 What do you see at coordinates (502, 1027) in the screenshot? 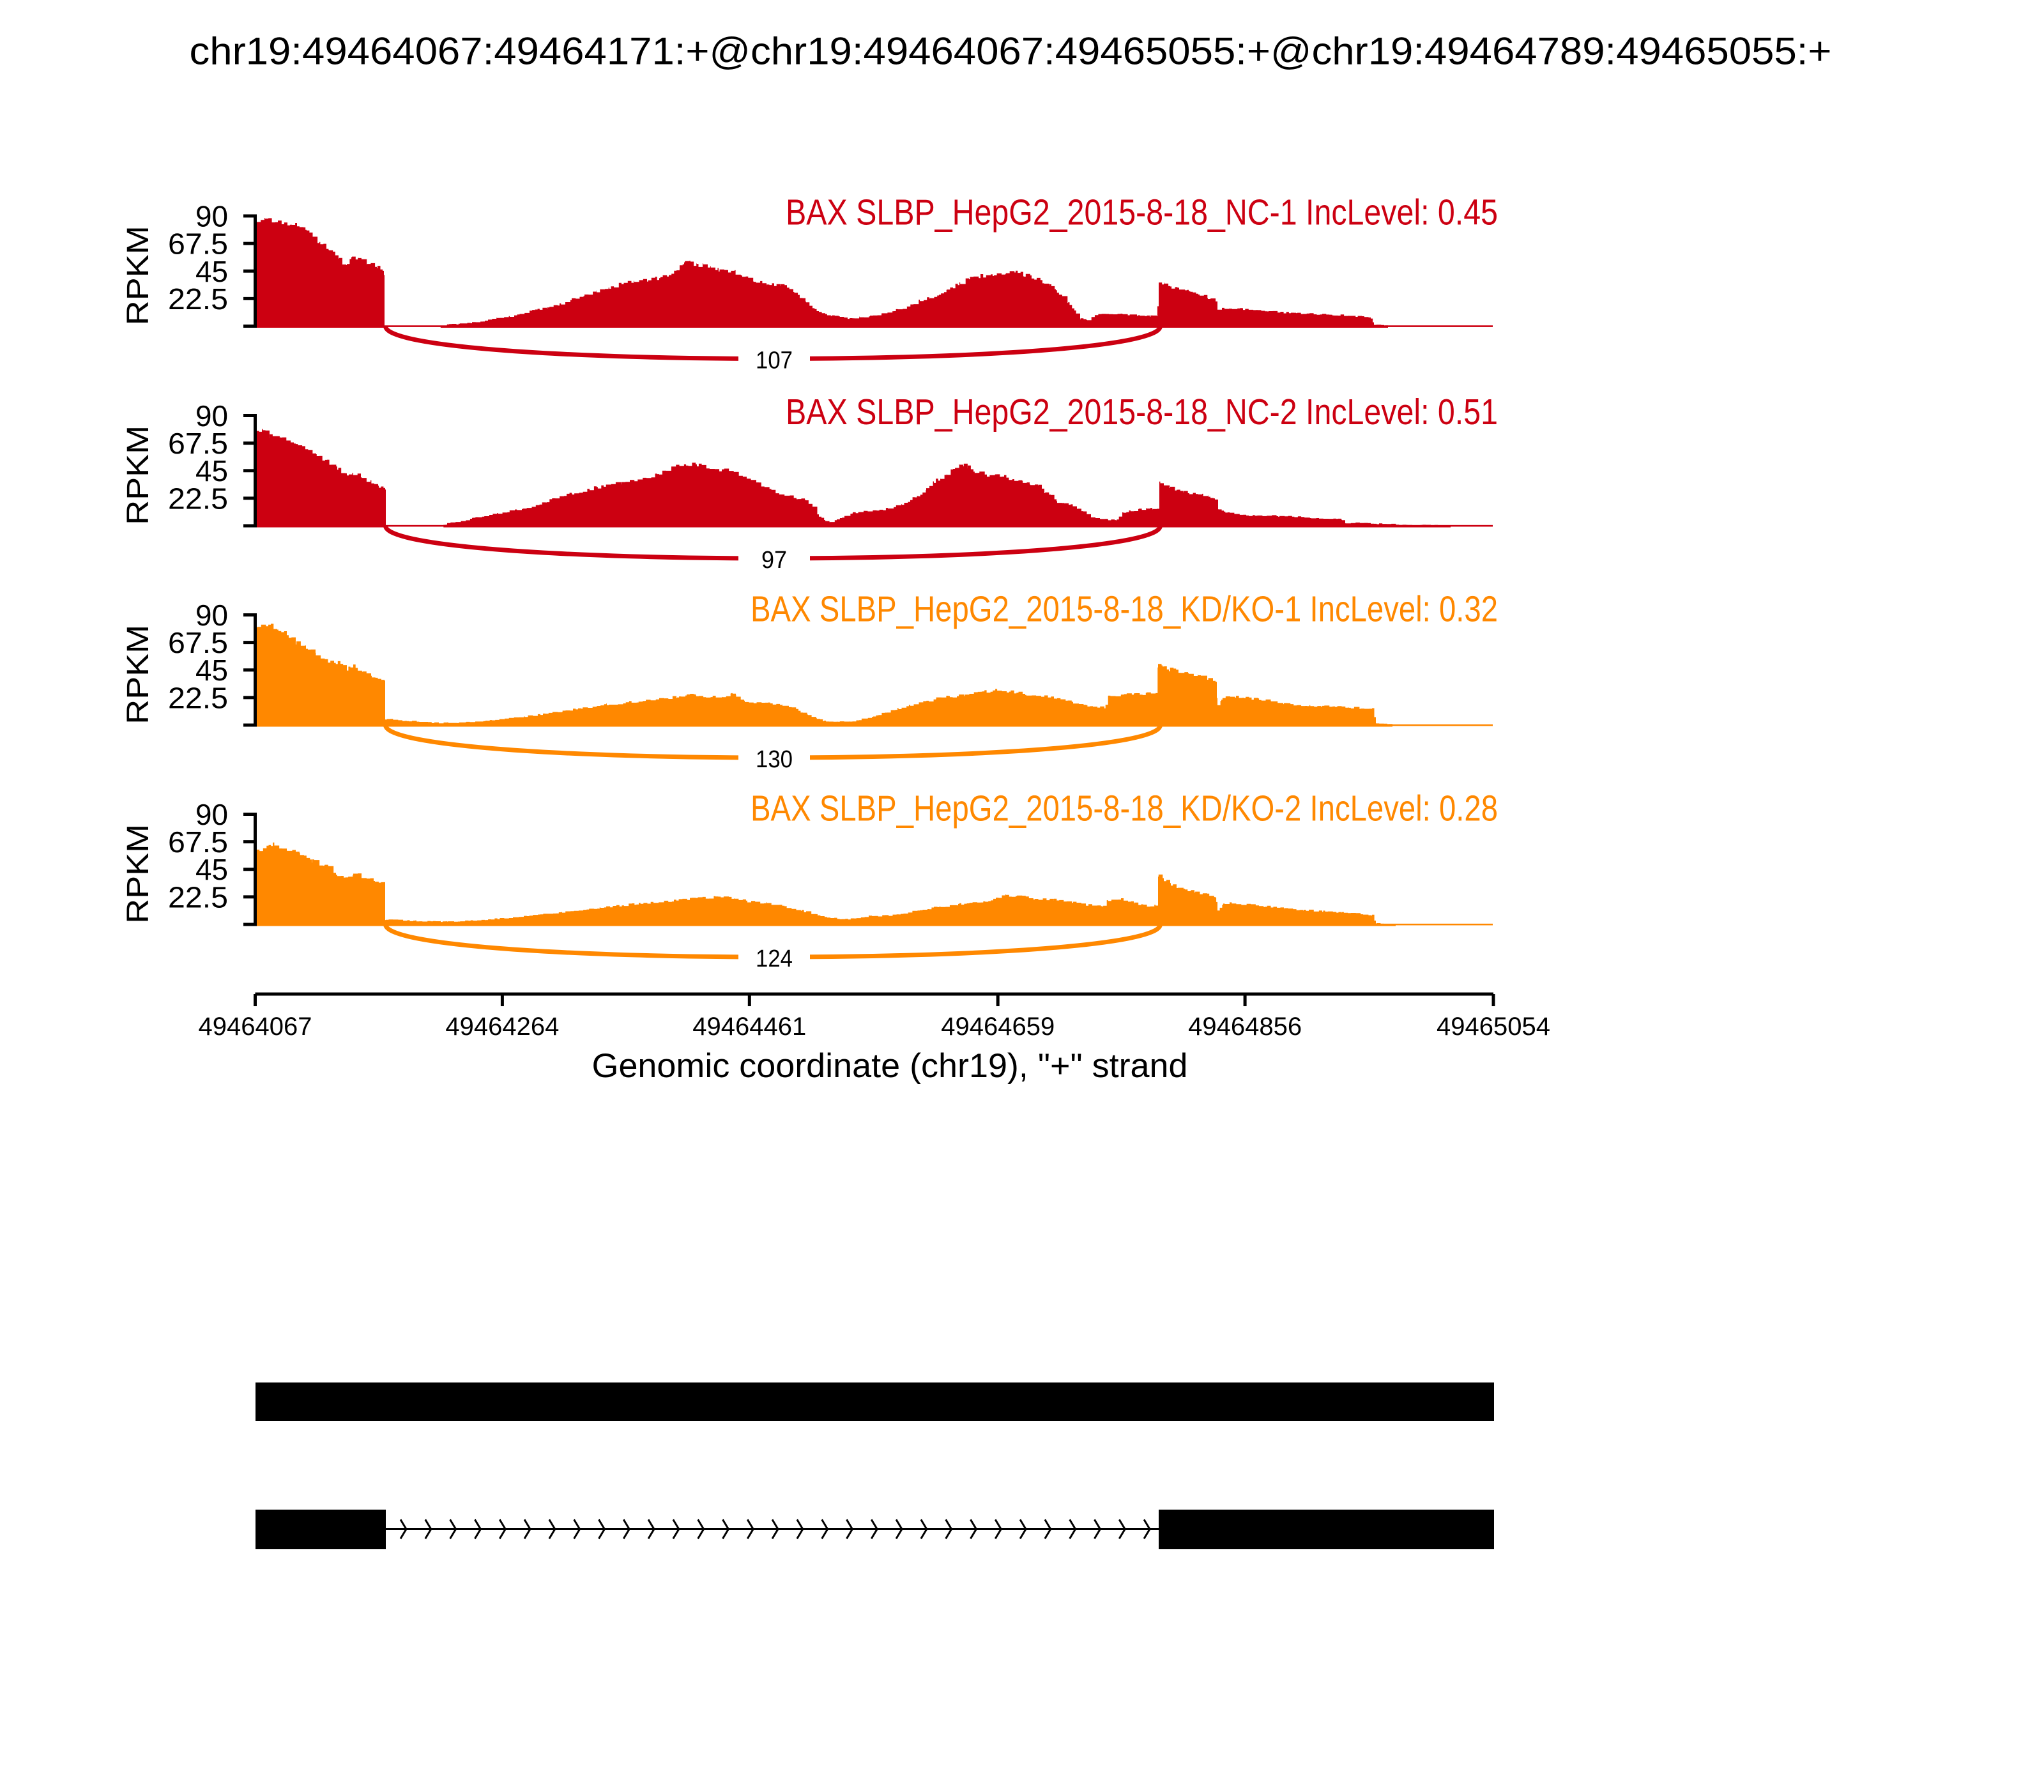
I see `svg-text: 49464264` at bounding box center [502, 1027].